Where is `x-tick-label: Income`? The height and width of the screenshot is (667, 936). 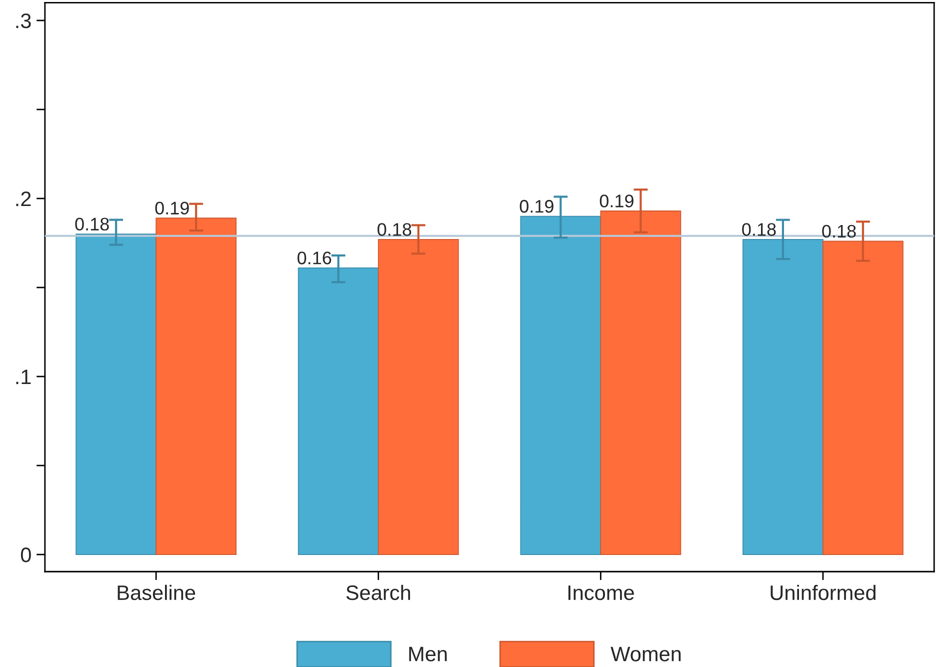
x-tick-label: Income is located at coordinates (601, 593).